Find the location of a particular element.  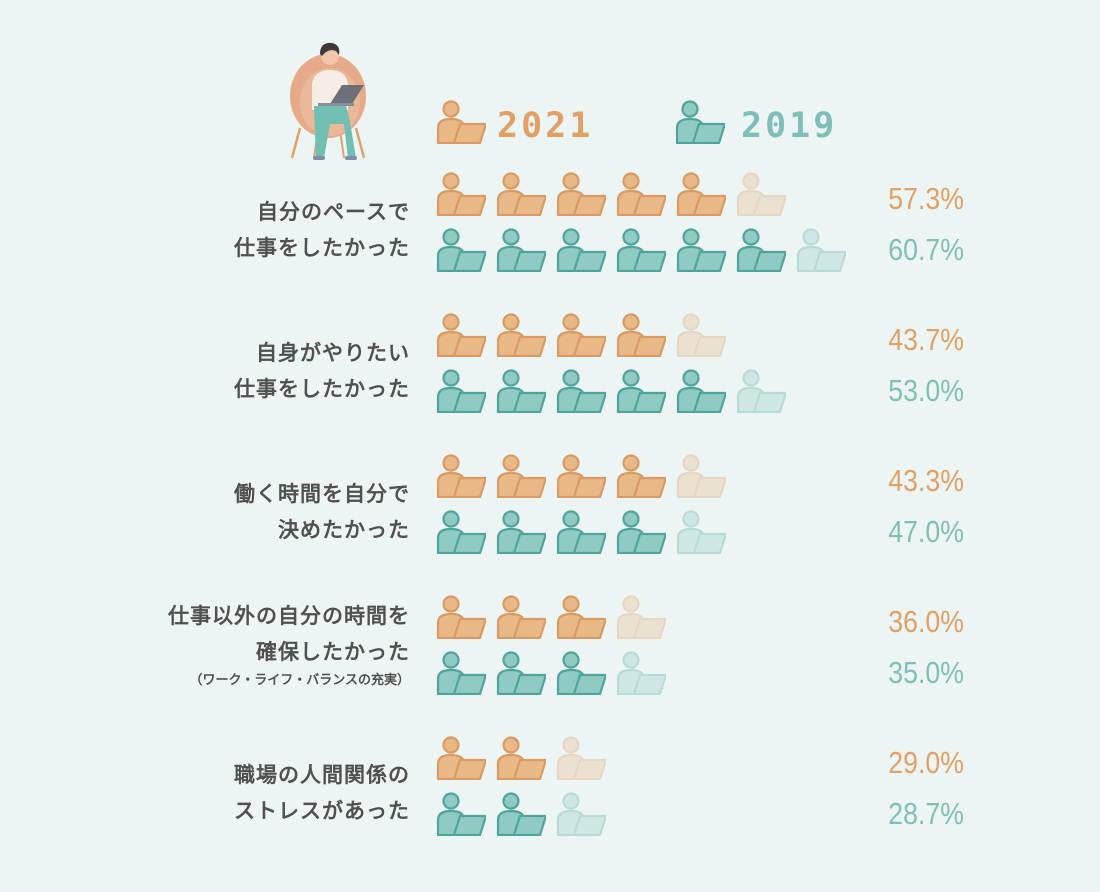

category-label: 職場の人間関係の ストレスがあった is located at coordinates (322, 793).